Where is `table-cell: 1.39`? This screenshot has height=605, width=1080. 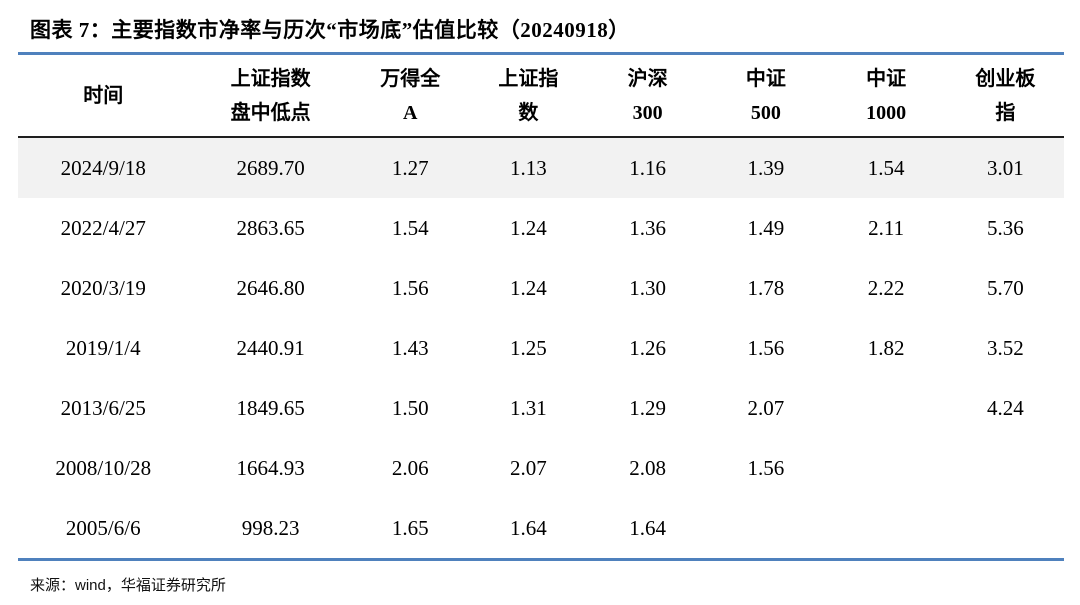 table-cell: 1.39 is located at coordinates (766, 167).